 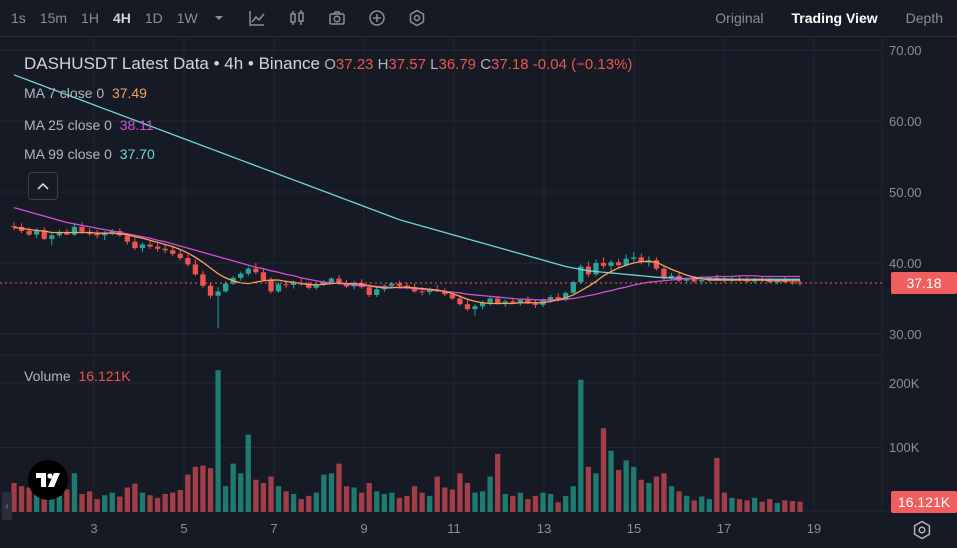 I want to click on candle-type-icon, so click(x=297, y=18).